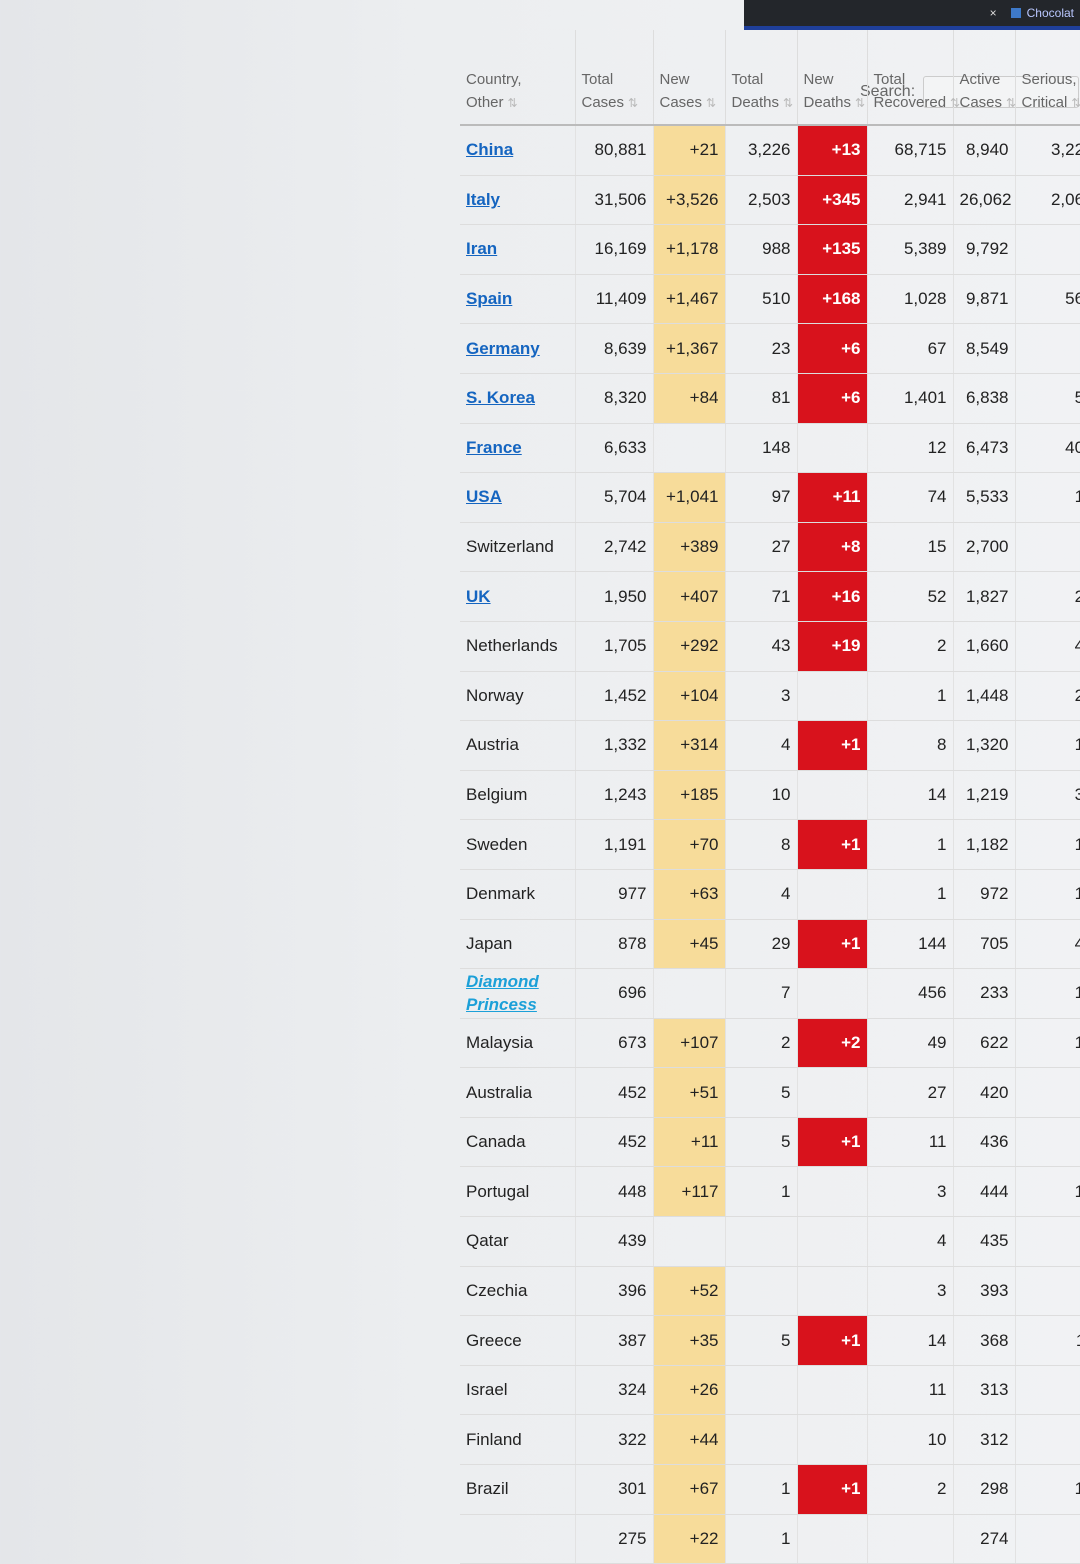  I want to click on country-cell: Finland, so click(518, 1440).